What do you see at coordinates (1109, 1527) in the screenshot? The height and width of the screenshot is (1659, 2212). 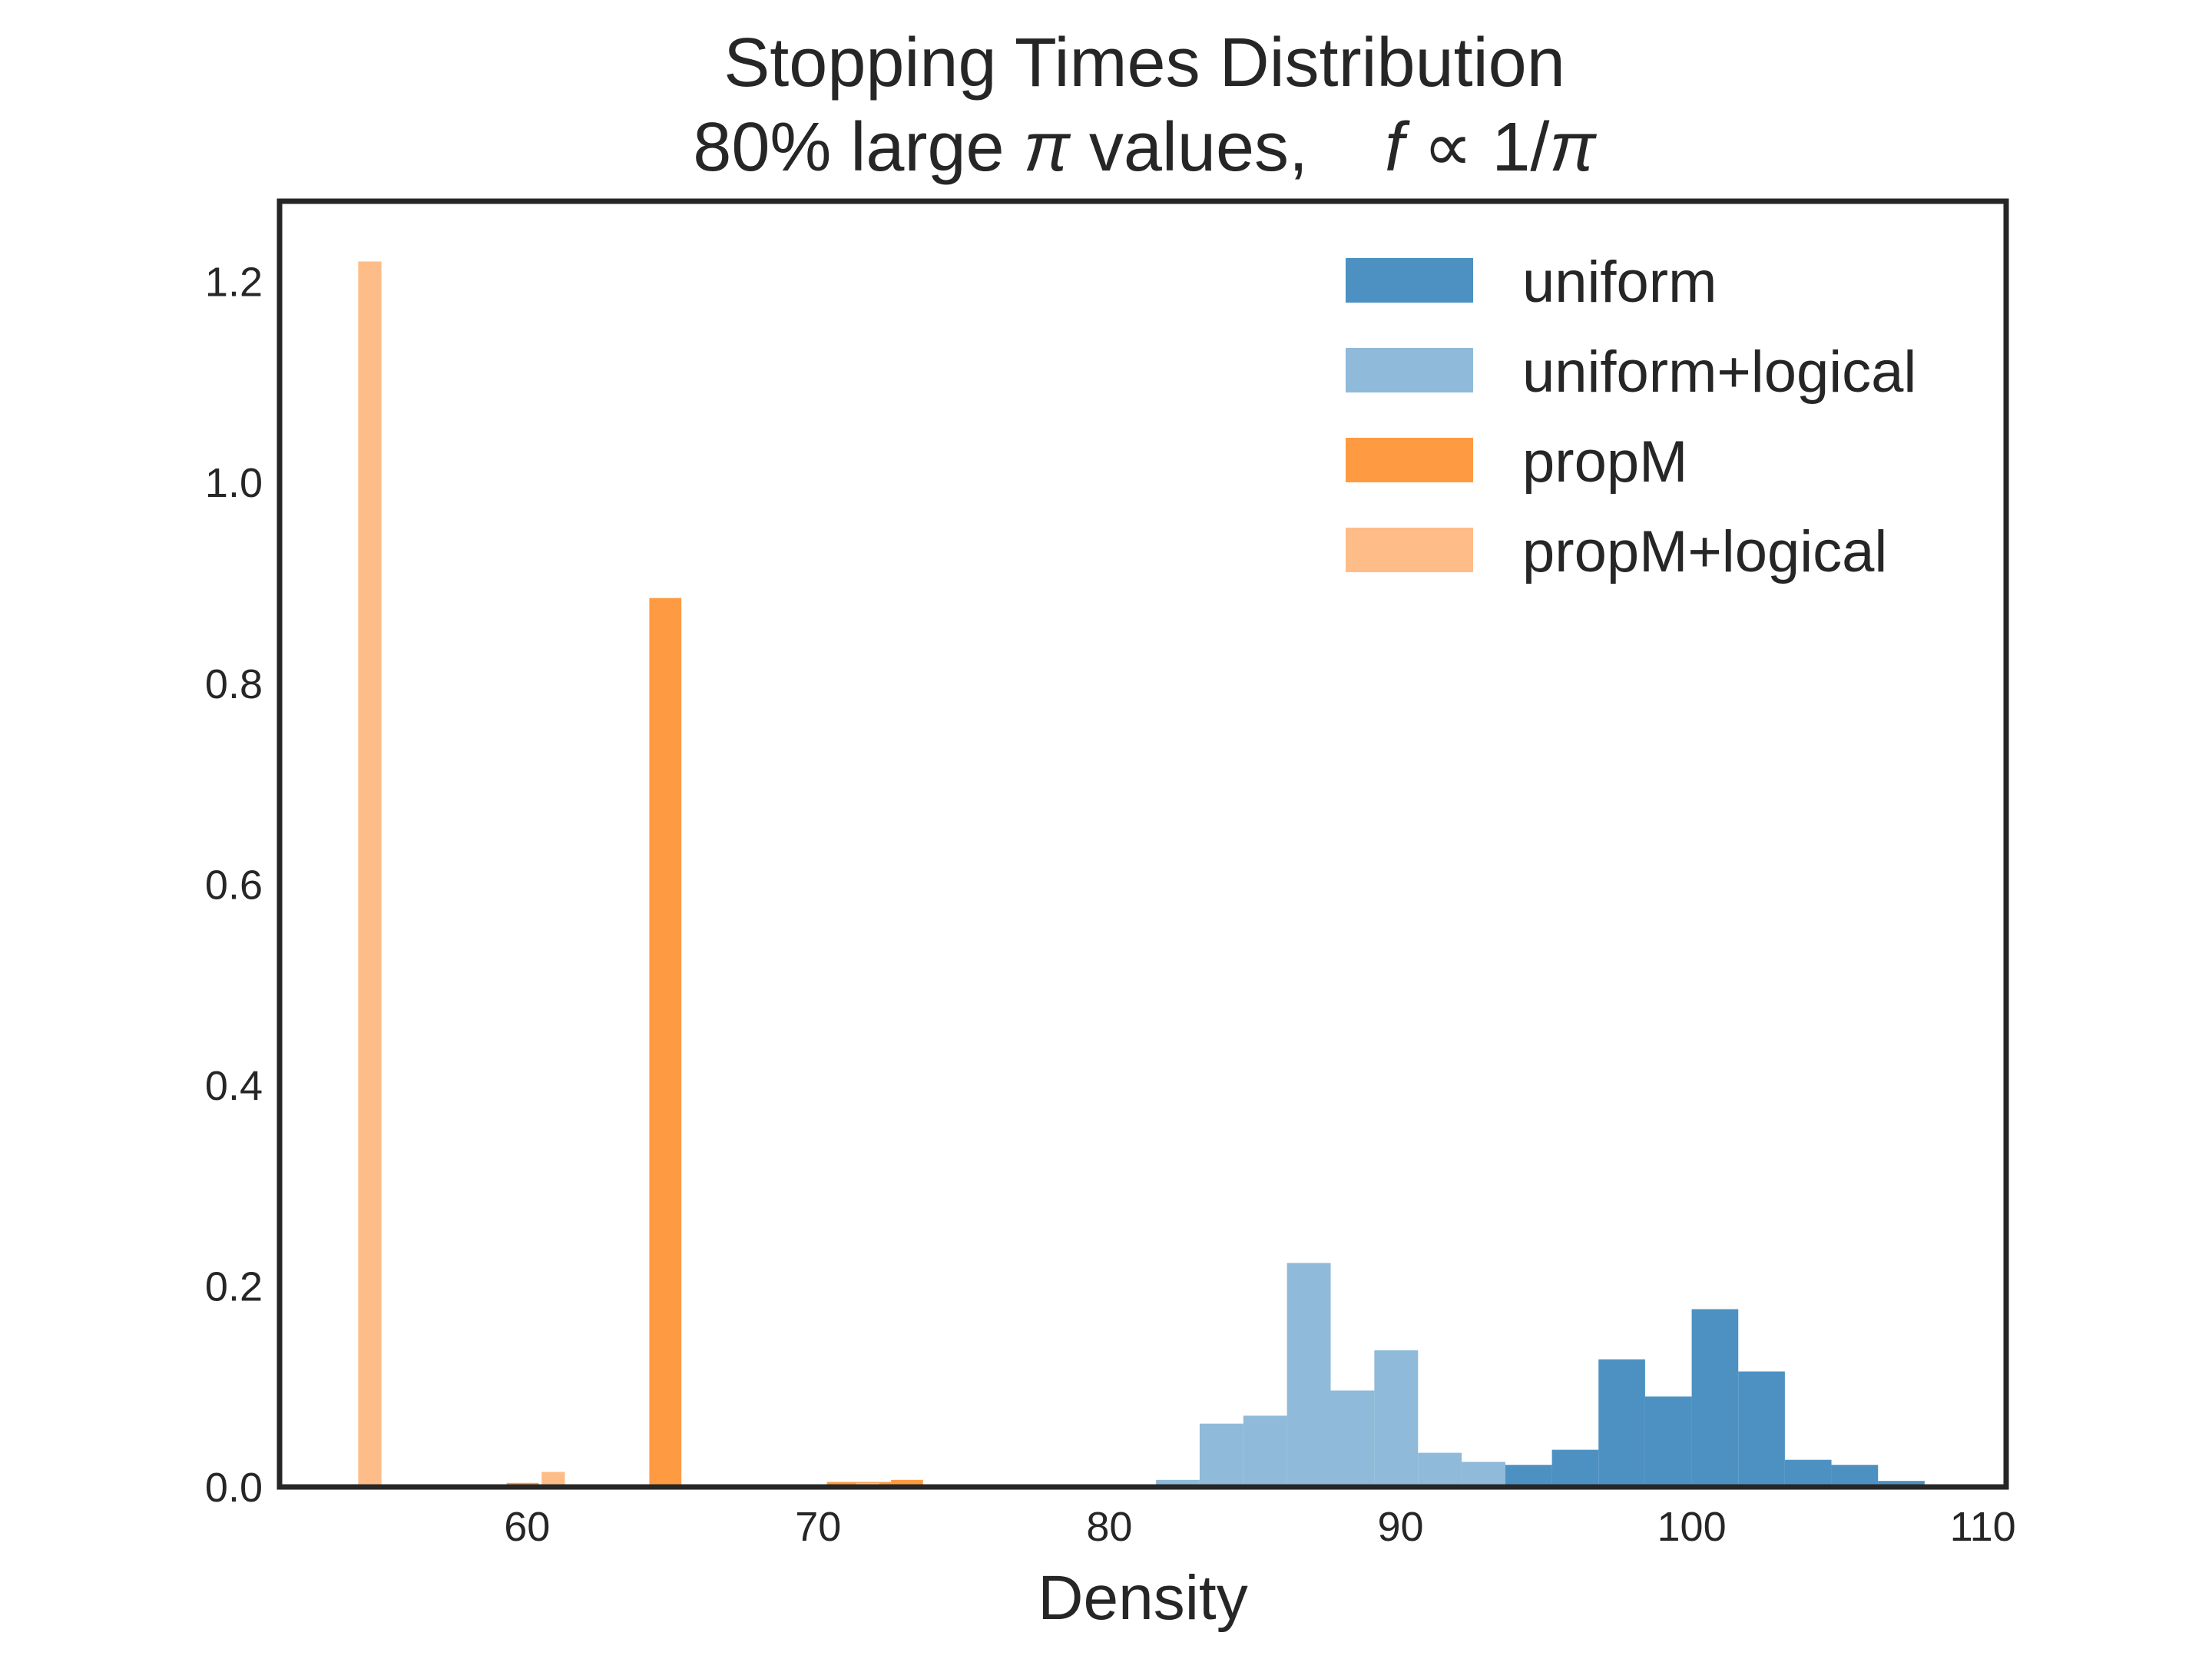 I see `x-tick-label: 80` at bounding box center [1109, 1527].